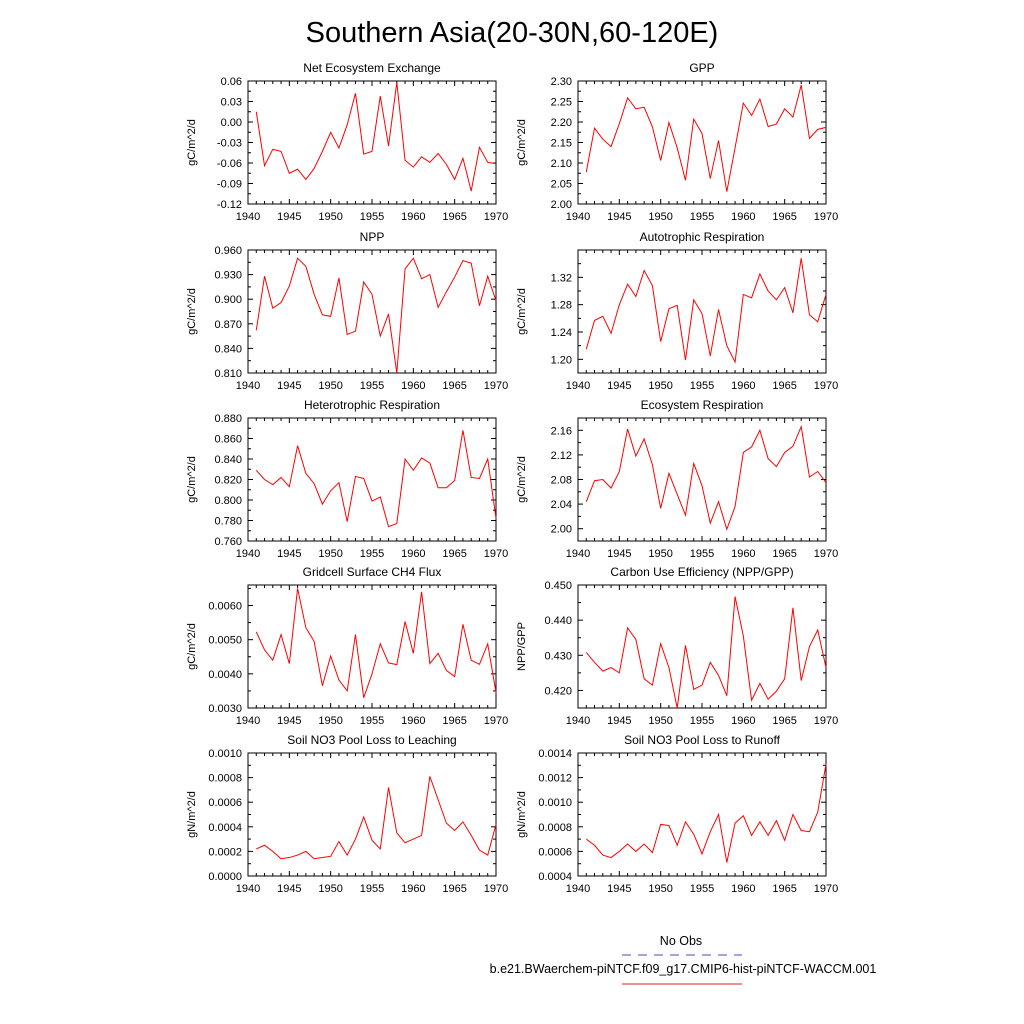 The height and width of the screenshot is (1024, 1024). Describe the element at coordinates (522, 142) in the screenshot. I see `panel-gpp-ylabel: gC/m^2/d` at that location.